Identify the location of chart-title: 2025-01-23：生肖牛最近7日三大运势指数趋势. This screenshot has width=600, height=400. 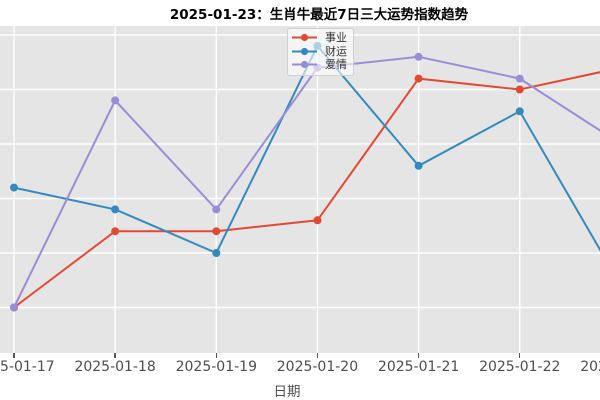
(319, 15).